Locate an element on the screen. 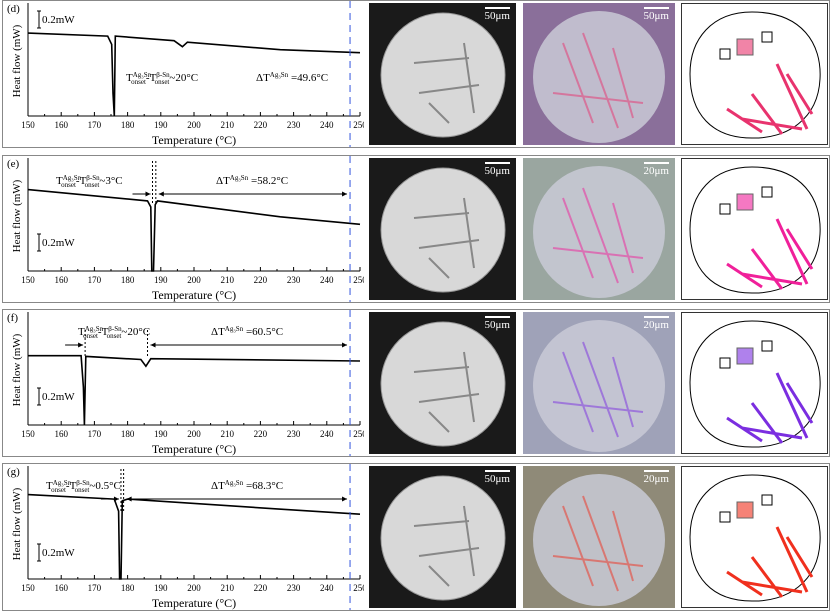  onset-difference-annotation: TAg₃Sn onset-Tβ-Sn onset~0.5°C is located at coordinates (83, 486).